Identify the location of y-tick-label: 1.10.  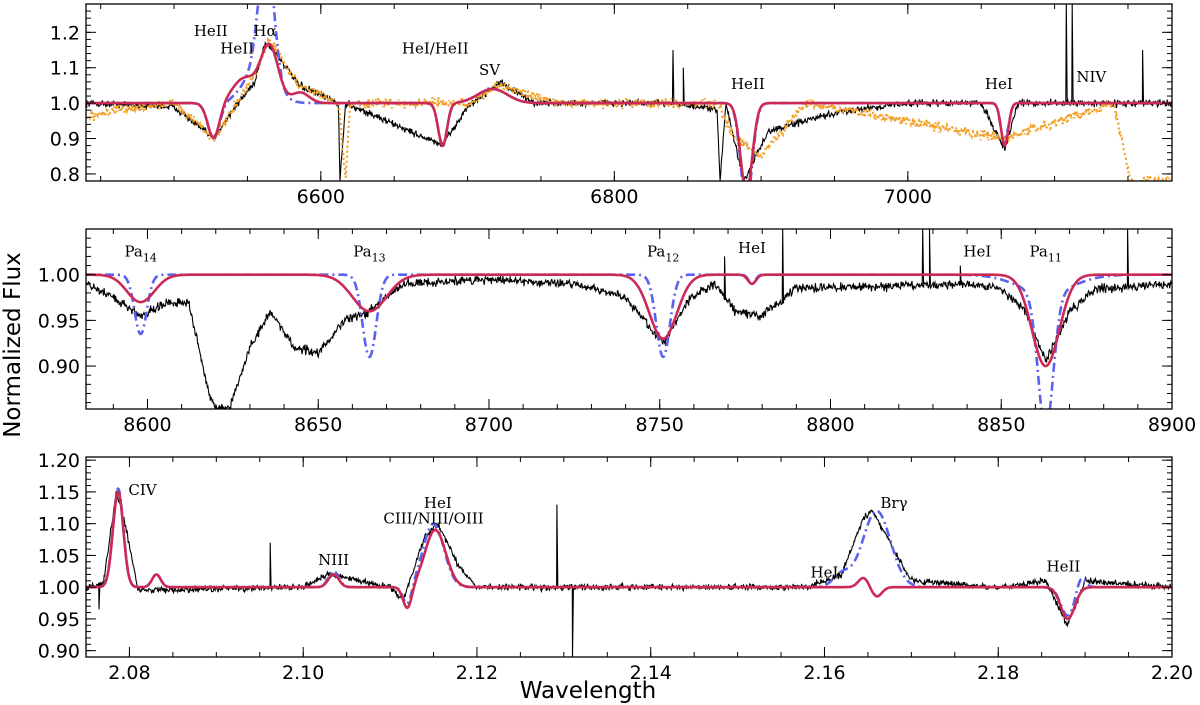
(59, 525).